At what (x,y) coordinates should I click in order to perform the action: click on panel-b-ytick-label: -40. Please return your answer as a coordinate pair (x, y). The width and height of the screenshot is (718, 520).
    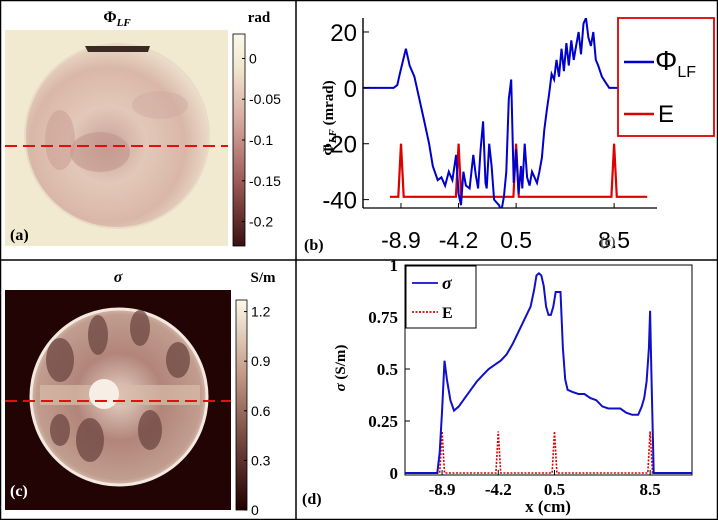
    Looking at the image, I should click on (339, 201).